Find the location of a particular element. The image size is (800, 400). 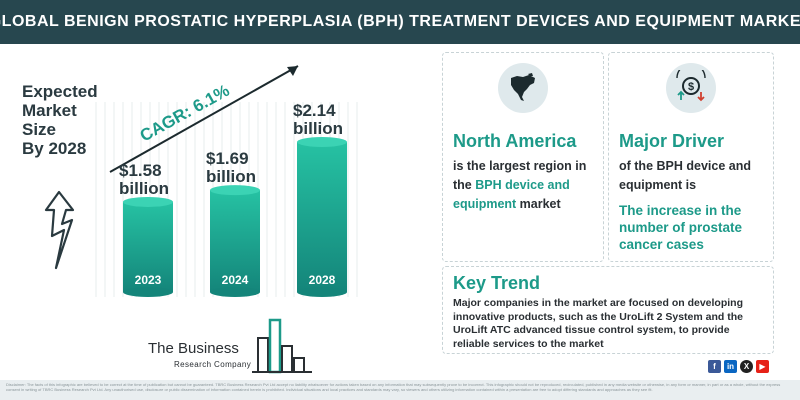

cagr-annotation: CAGR: 6.1% is located at coordinates (185, 113).